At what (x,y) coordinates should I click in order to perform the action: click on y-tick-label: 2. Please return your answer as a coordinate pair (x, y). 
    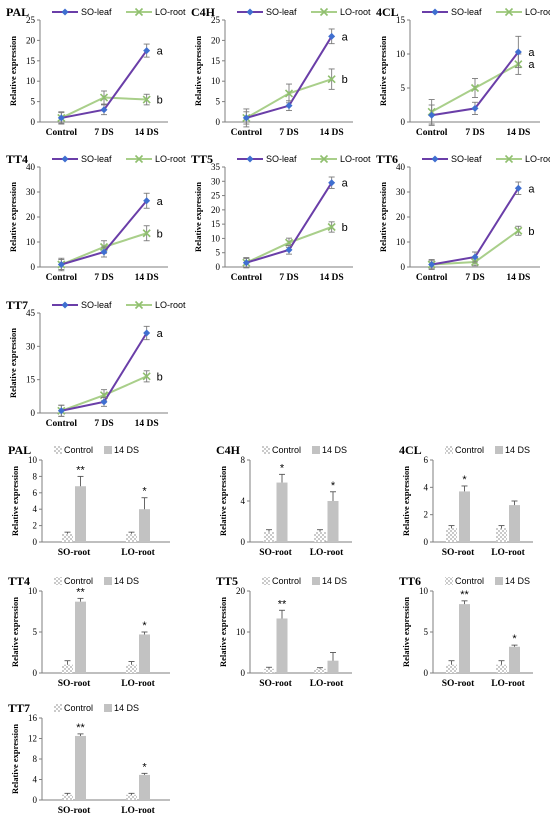
    Looking at the image, I should click on (426, 515).